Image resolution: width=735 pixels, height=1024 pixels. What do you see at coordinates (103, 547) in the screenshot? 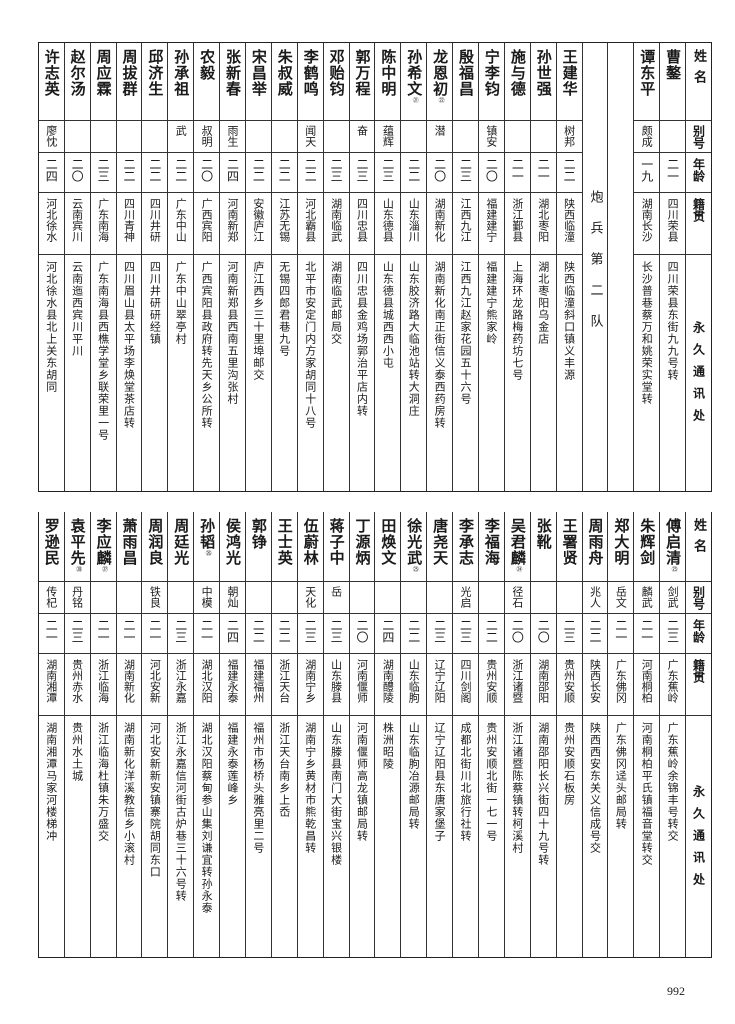
I see `person-name-cell: 李应麟㉗` at bounding box center [103, 547].